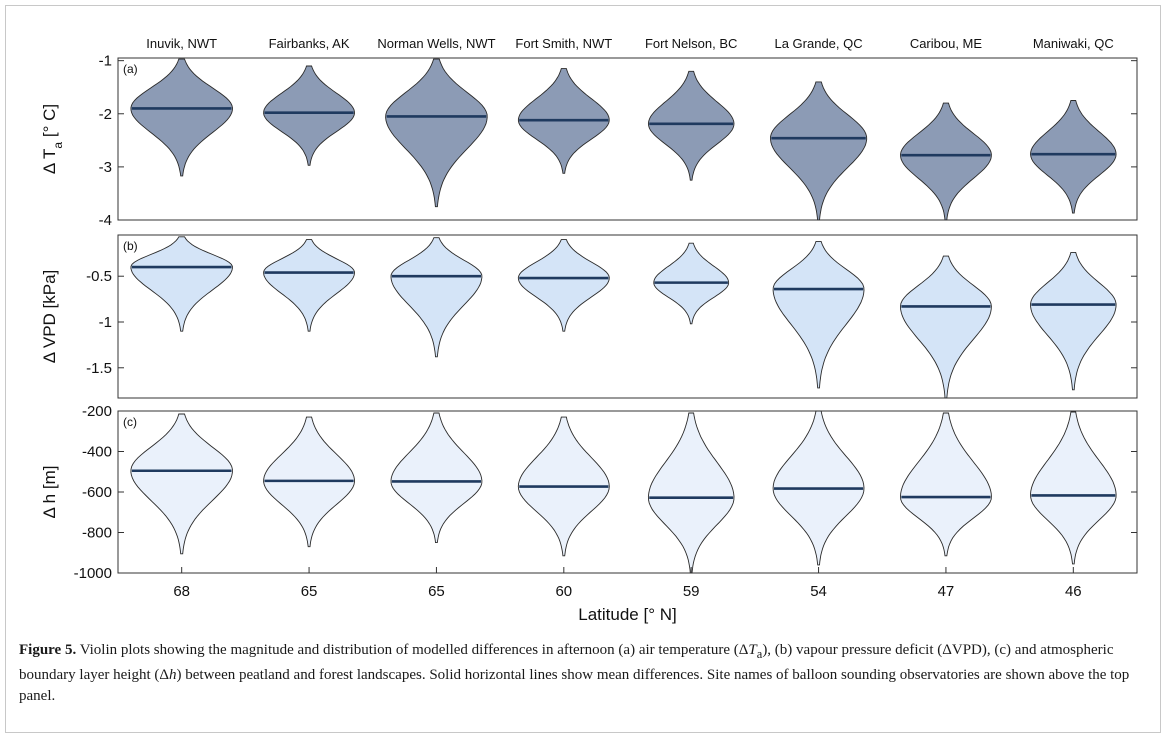  What do you see at coordinates (105, 167) in the screenshot?
I see `y-tick-label: -3` at bounding box center [105, 167].